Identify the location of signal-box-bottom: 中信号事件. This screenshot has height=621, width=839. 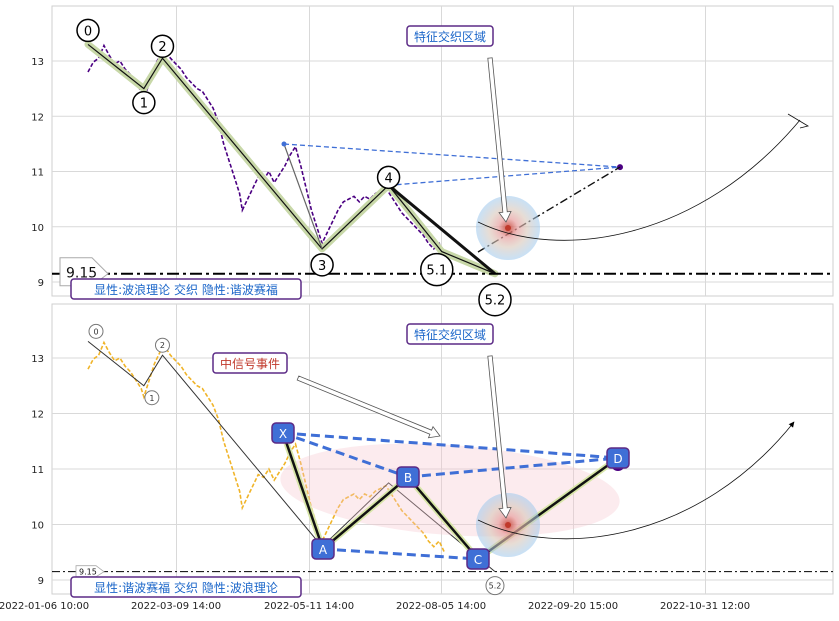
(250, 363).